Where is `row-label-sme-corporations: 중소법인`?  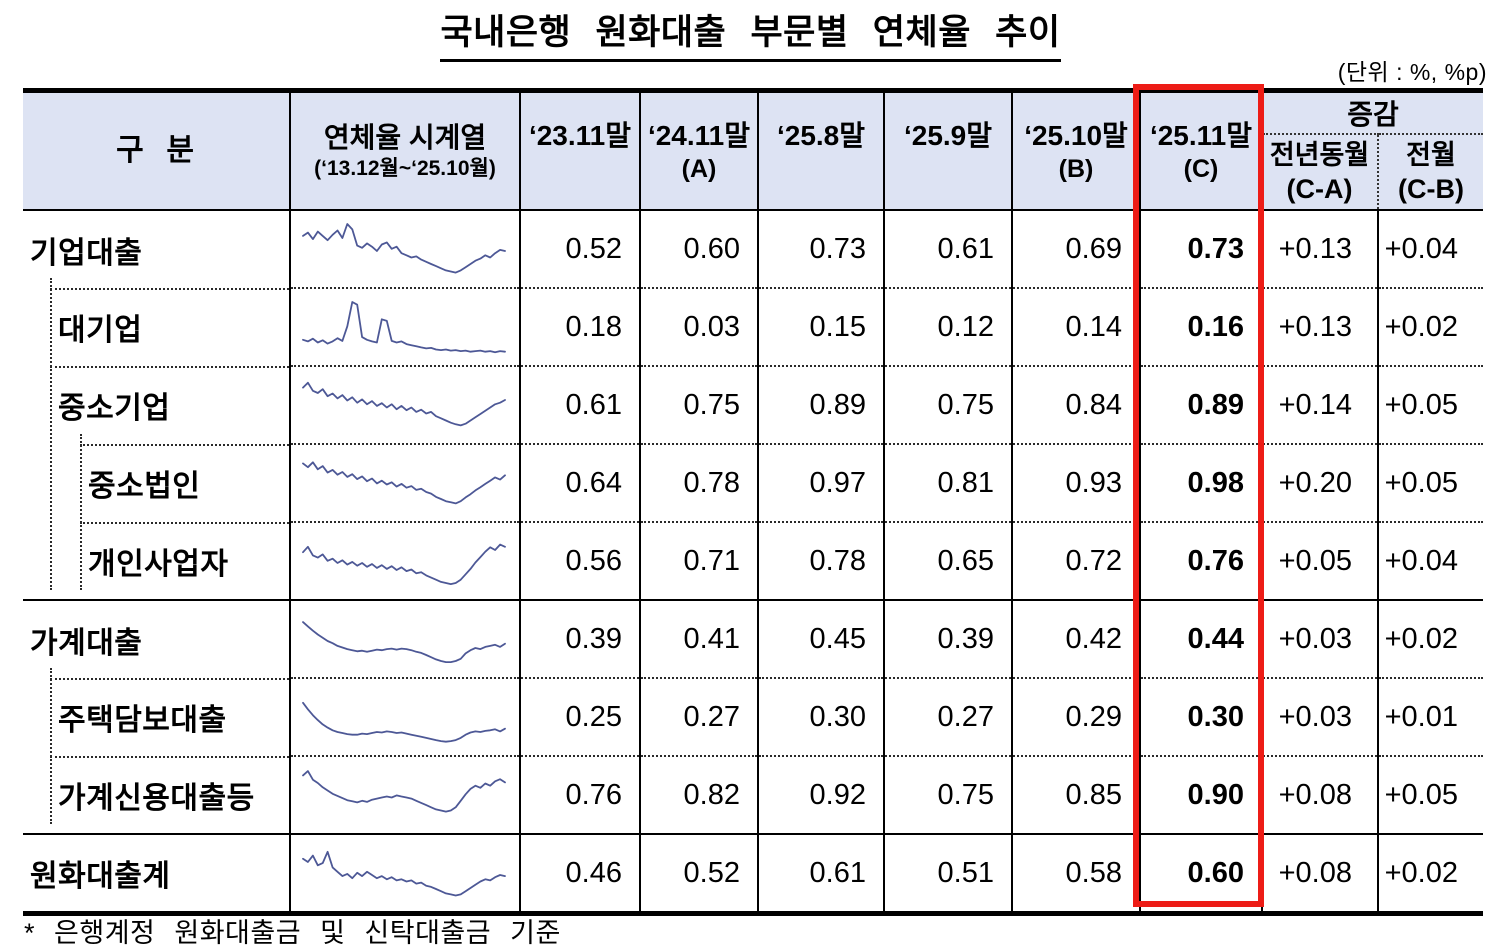 row-label-sme-corporations: 중소법인 is located at coordinates (156, 482).